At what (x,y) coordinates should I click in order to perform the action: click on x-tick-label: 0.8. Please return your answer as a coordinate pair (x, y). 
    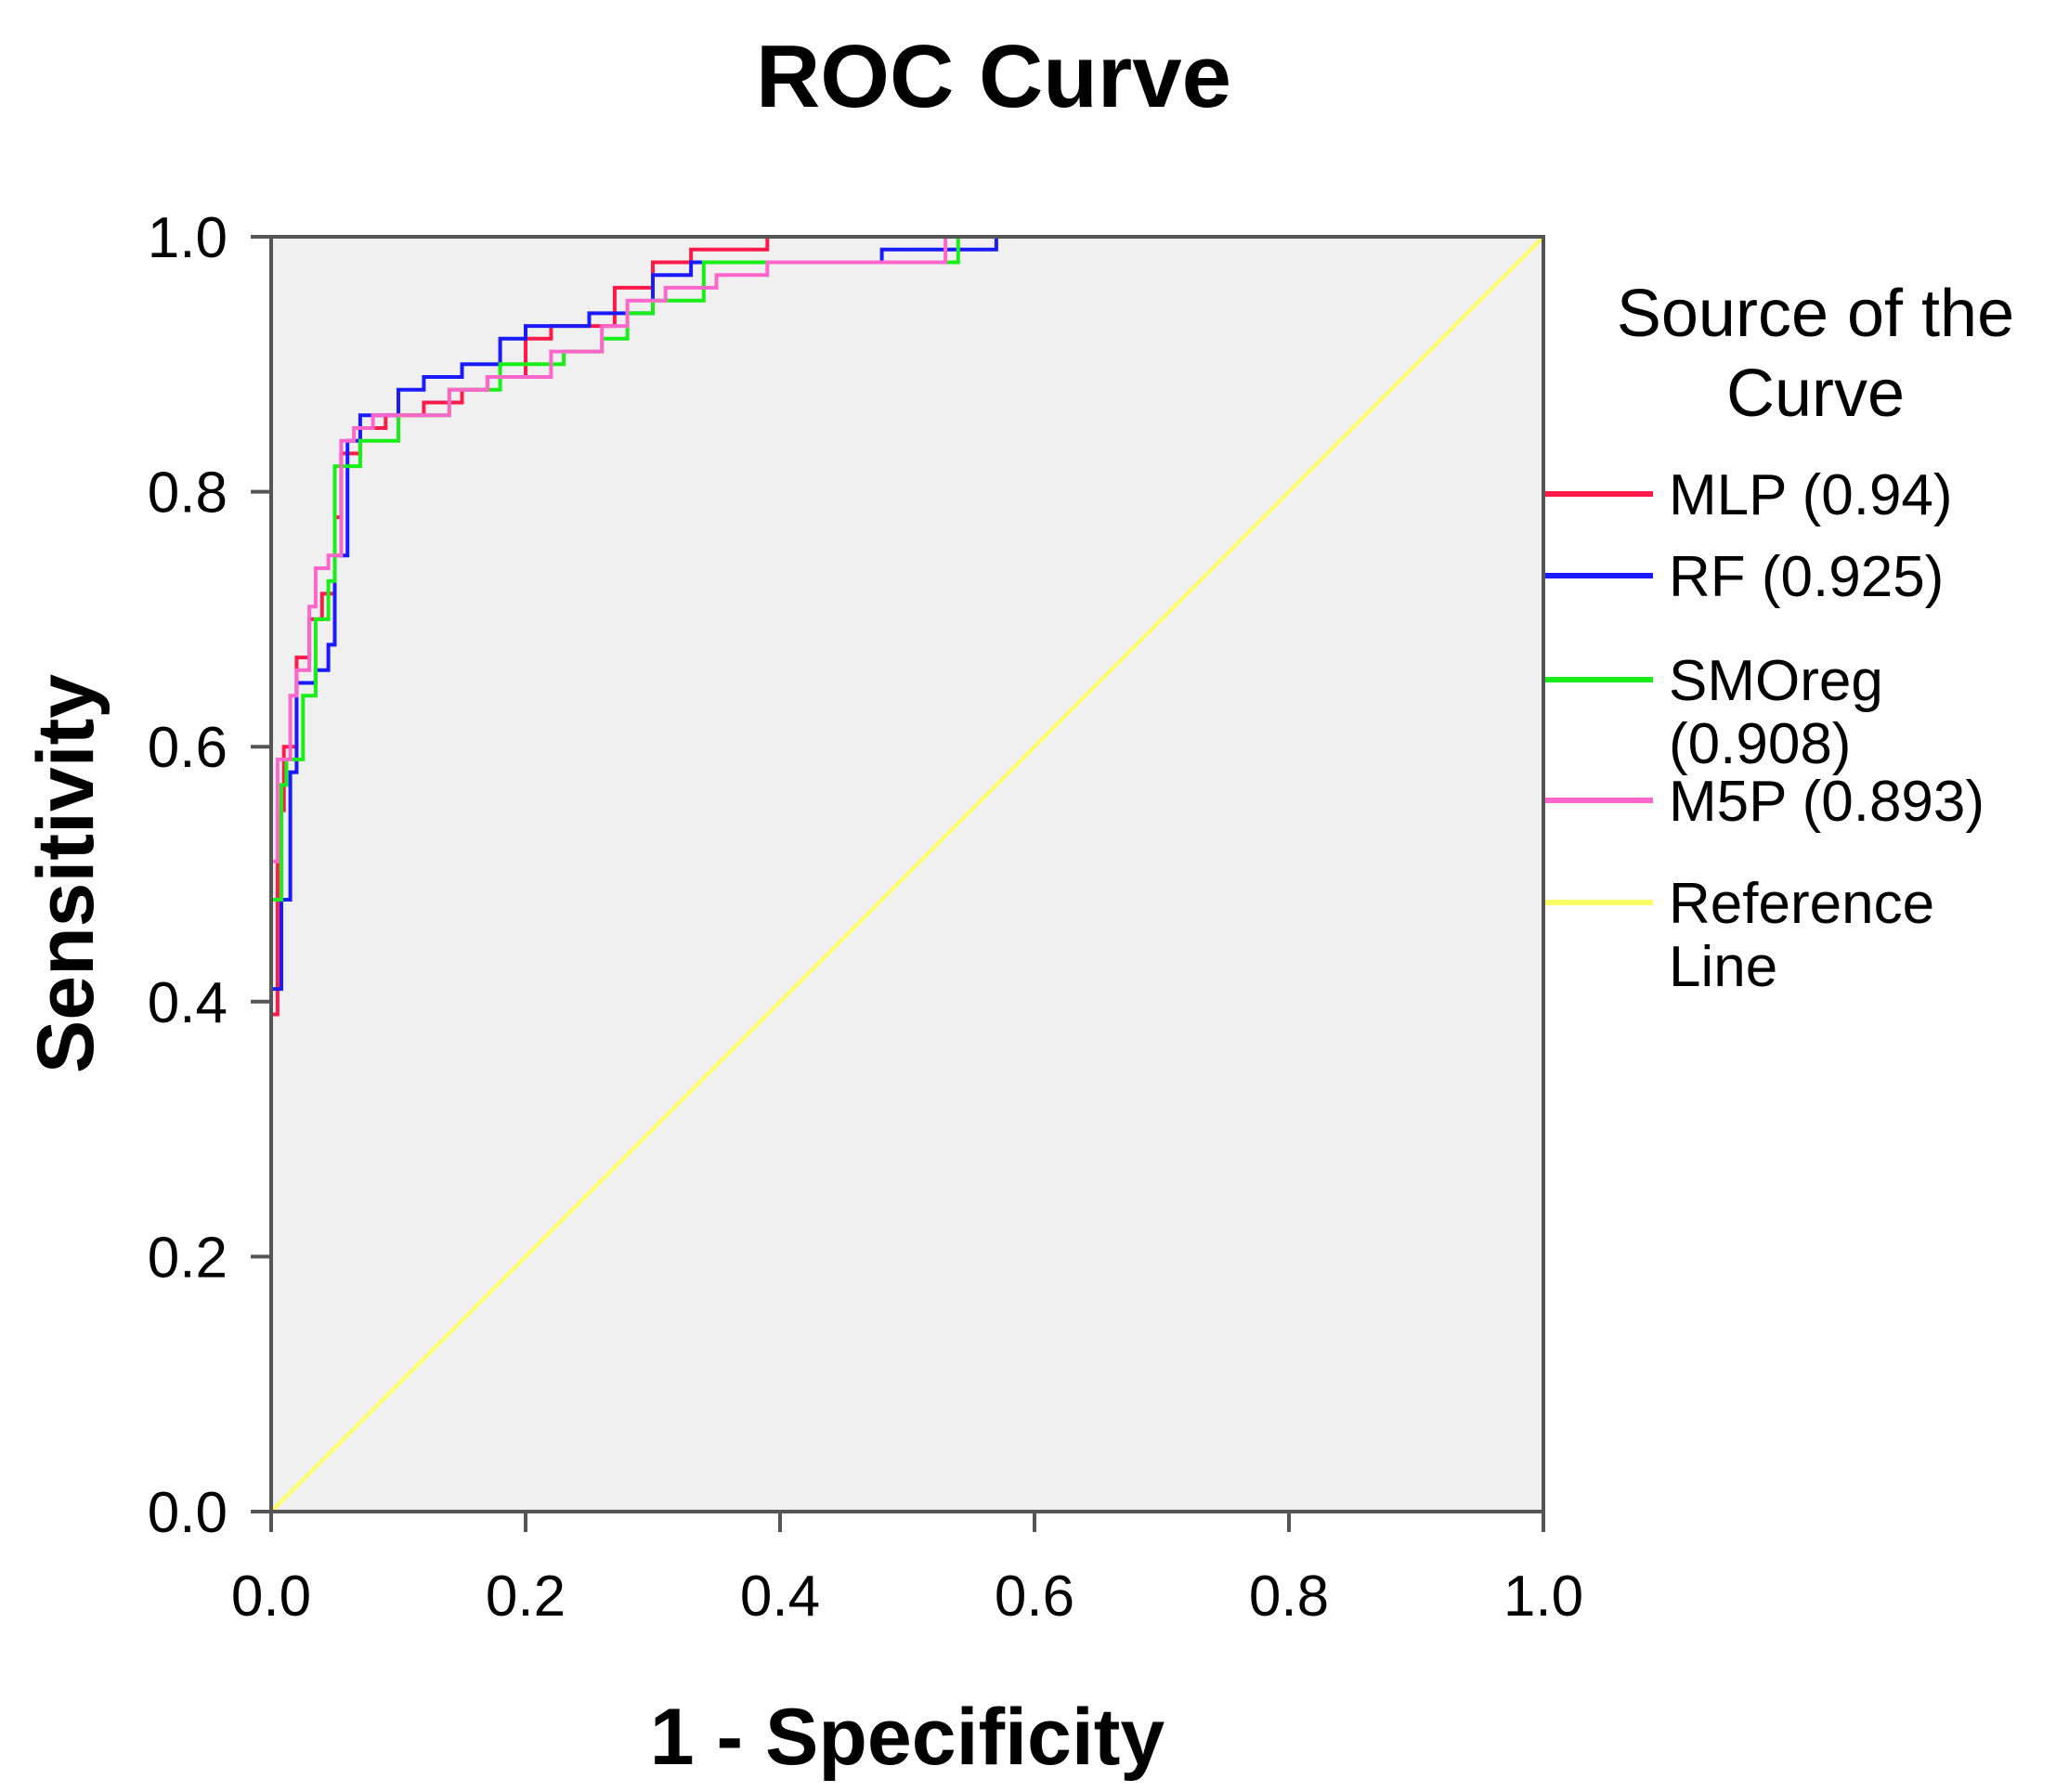
    Looking at the image, I should click on (1289, 1597).